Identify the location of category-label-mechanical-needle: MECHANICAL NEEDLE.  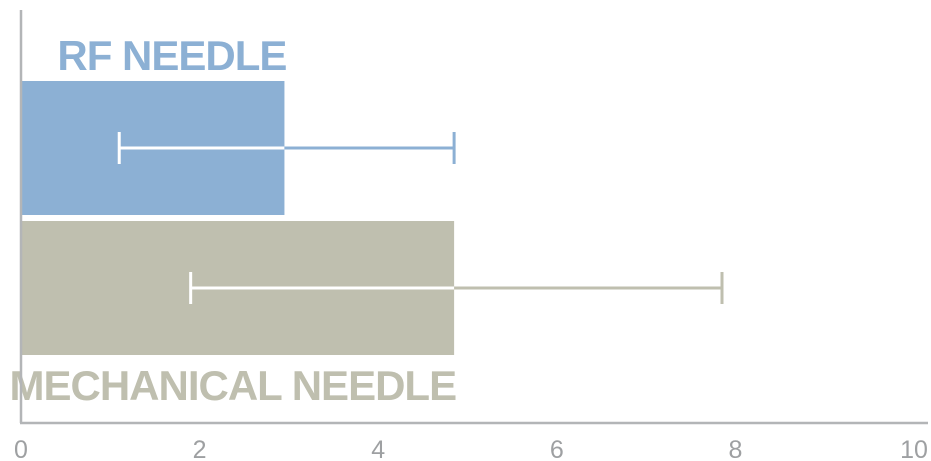
(233, 385).